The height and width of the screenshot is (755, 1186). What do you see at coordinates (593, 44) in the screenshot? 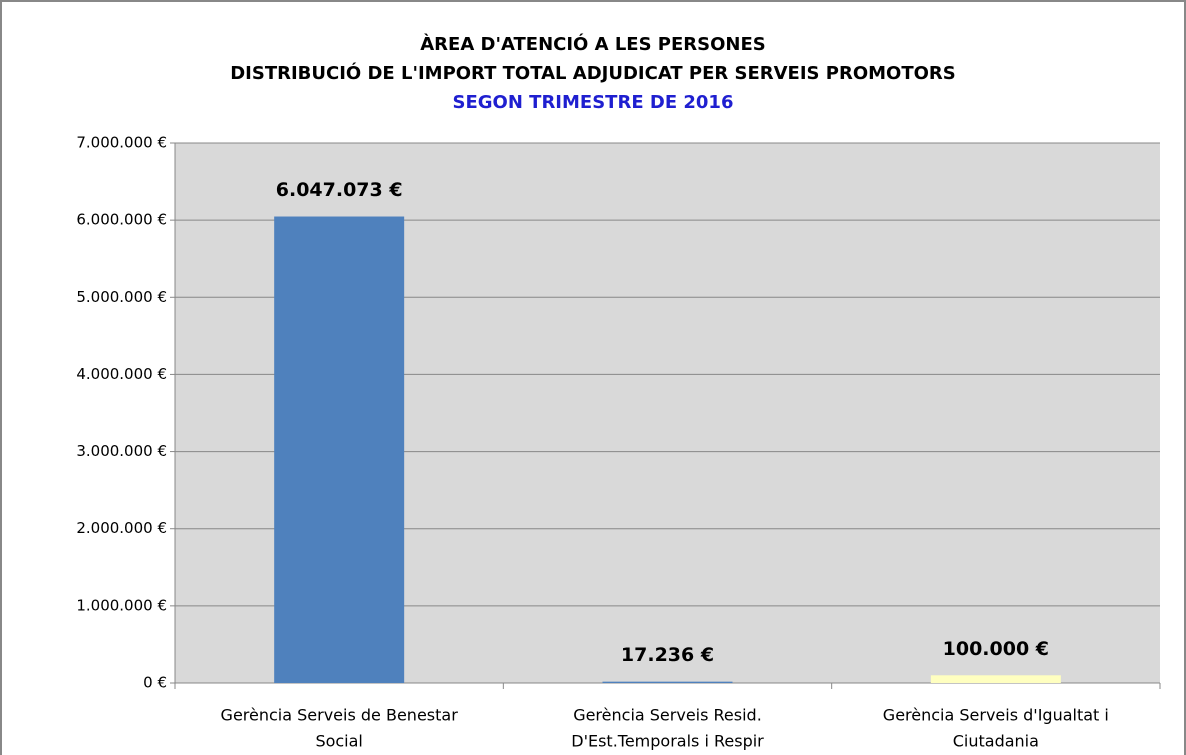
I see `chart-title: ÀREA D'ATENCIÓ A LES PERSONES` at bounding box center [593, 44].